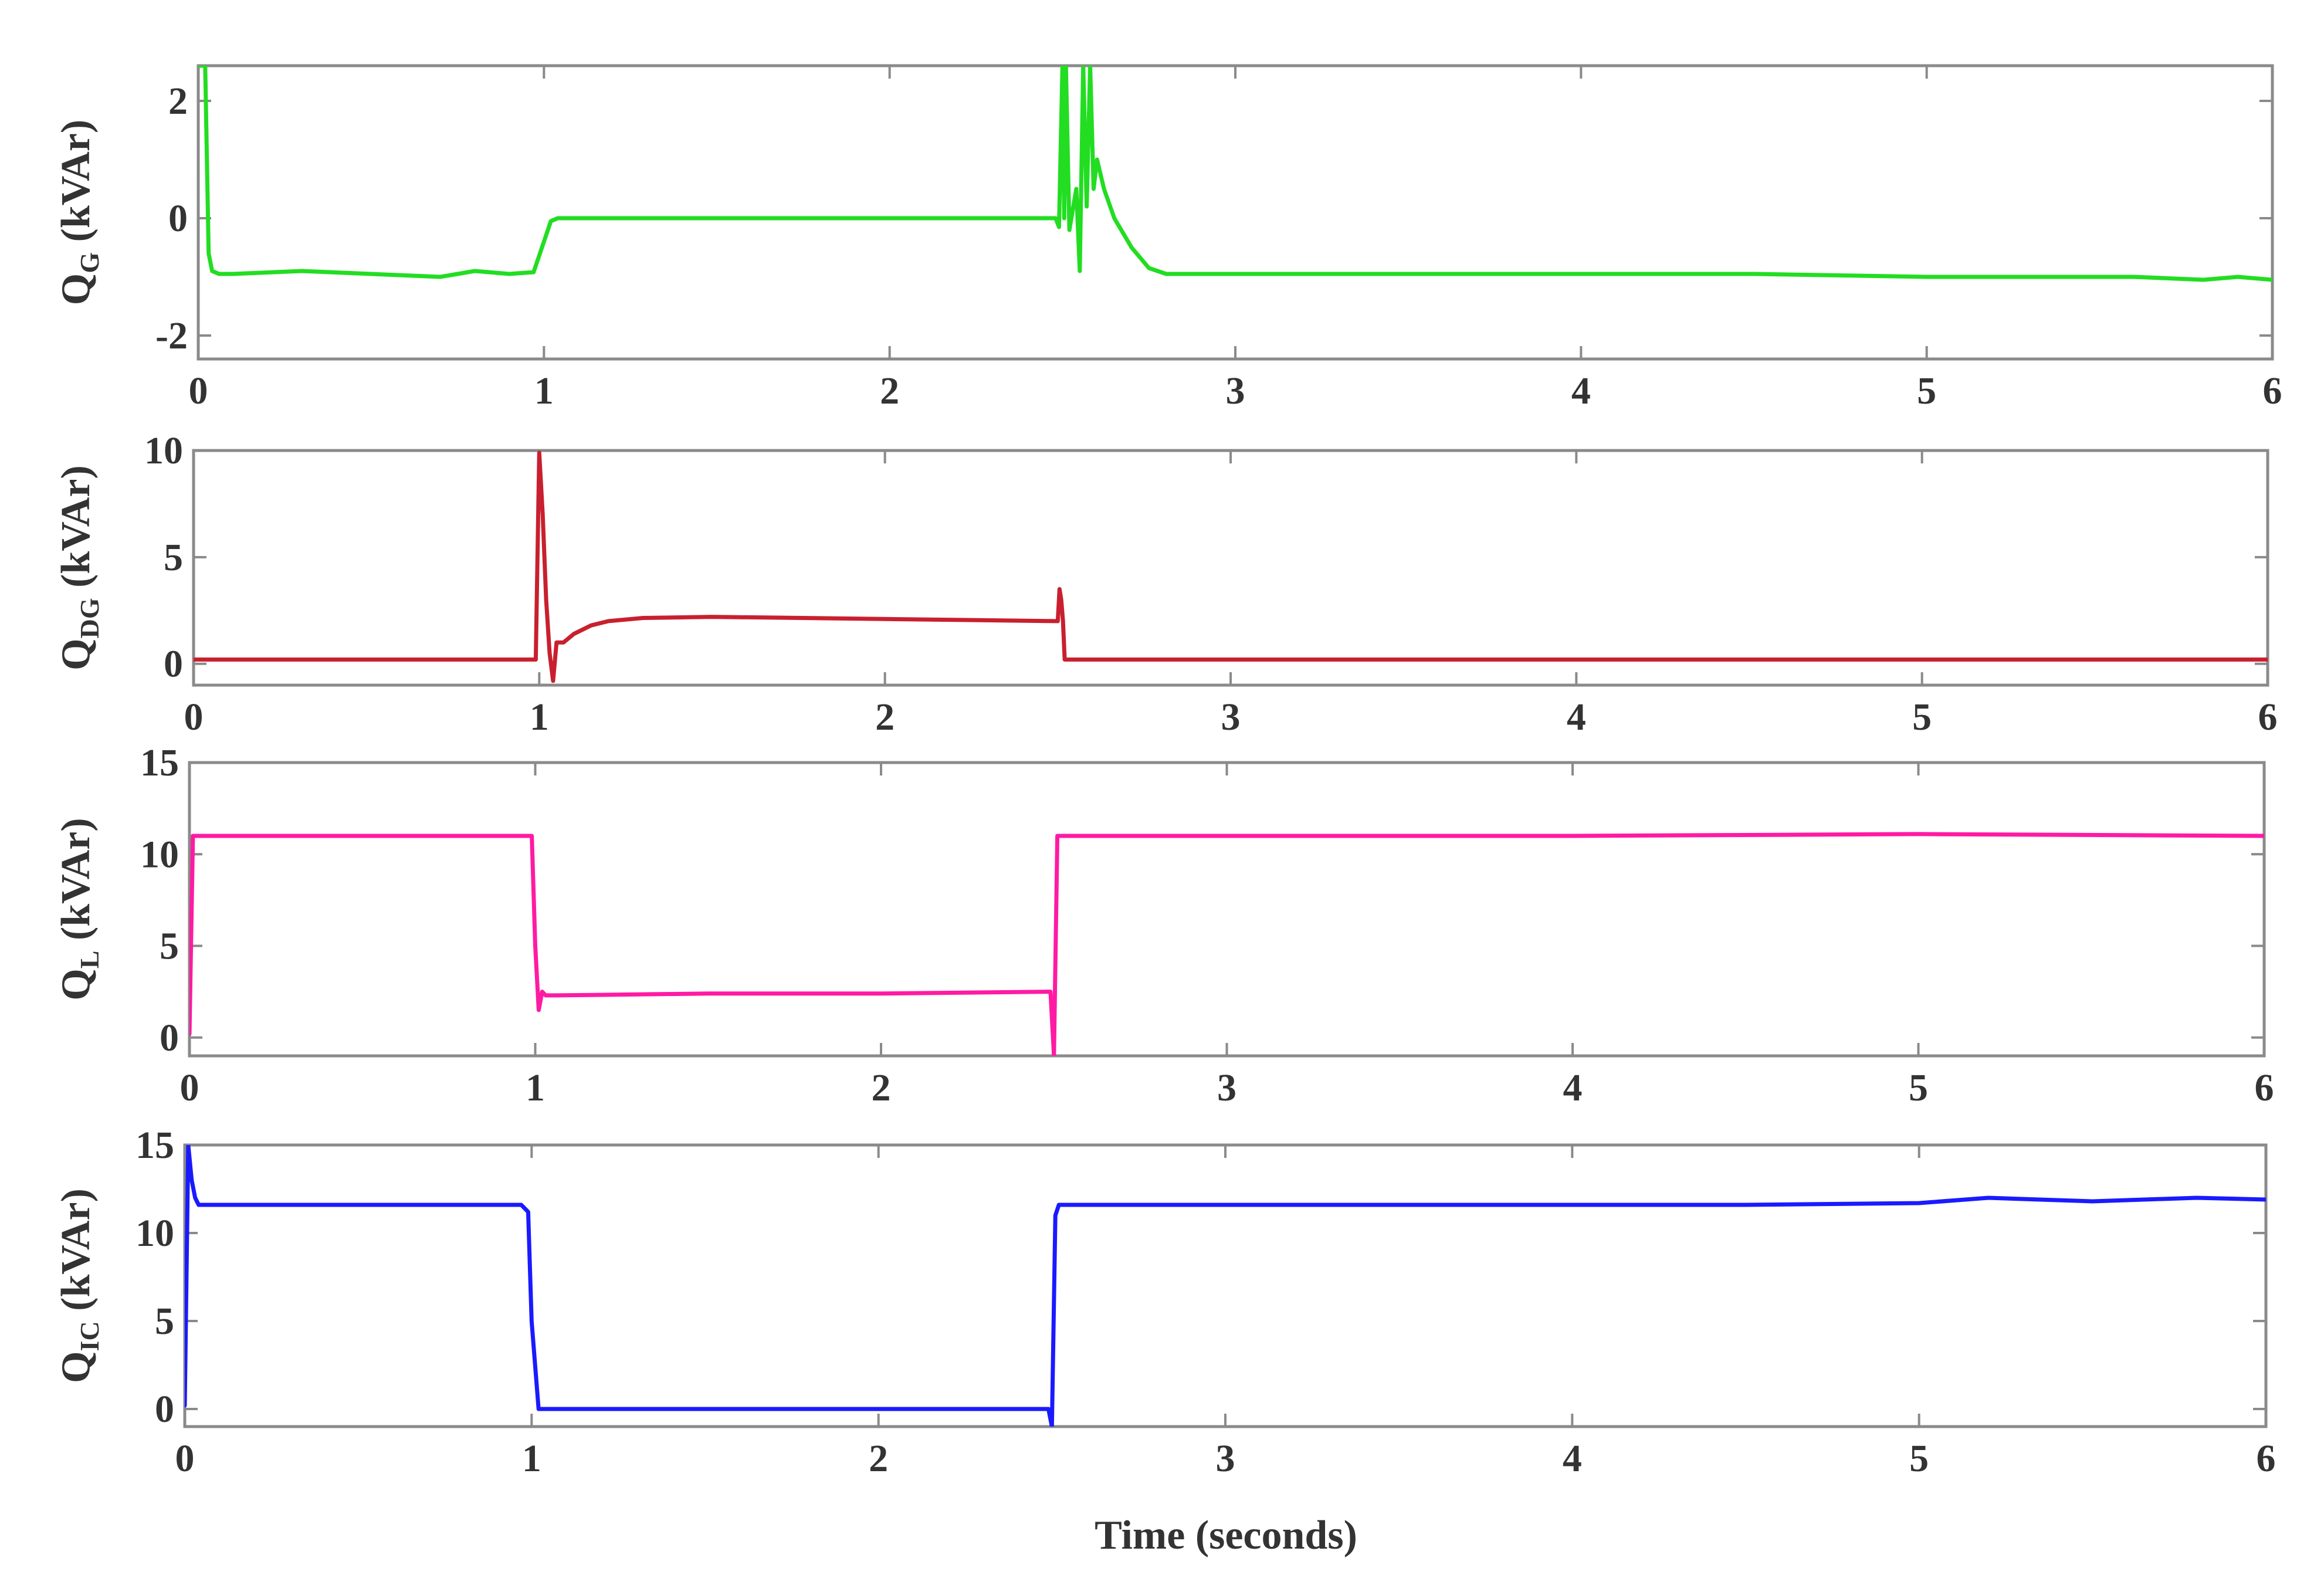 Image resolution: width=2324 pixels, height=1592 pixels. I want to click on y-tick-label: -2, so click(171, 335).